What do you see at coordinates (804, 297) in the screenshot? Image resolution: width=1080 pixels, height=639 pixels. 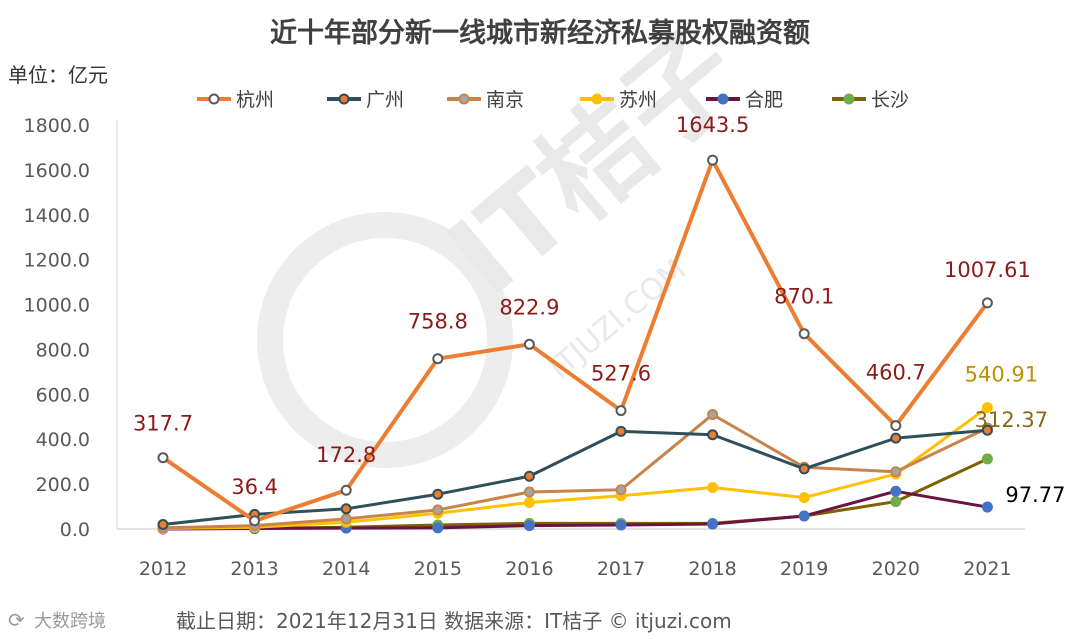 I see `data-label: 870.1` at bounding box center [804, 297].